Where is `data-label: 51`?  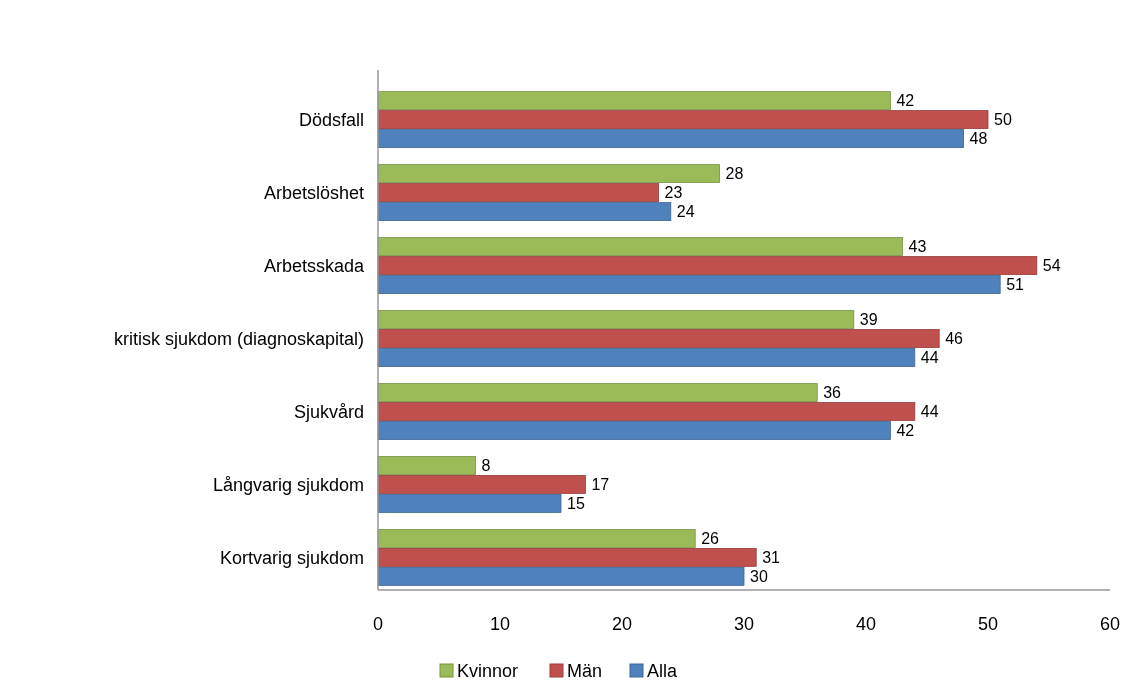 data-label: 51 is located at coordinates (1015, 285).